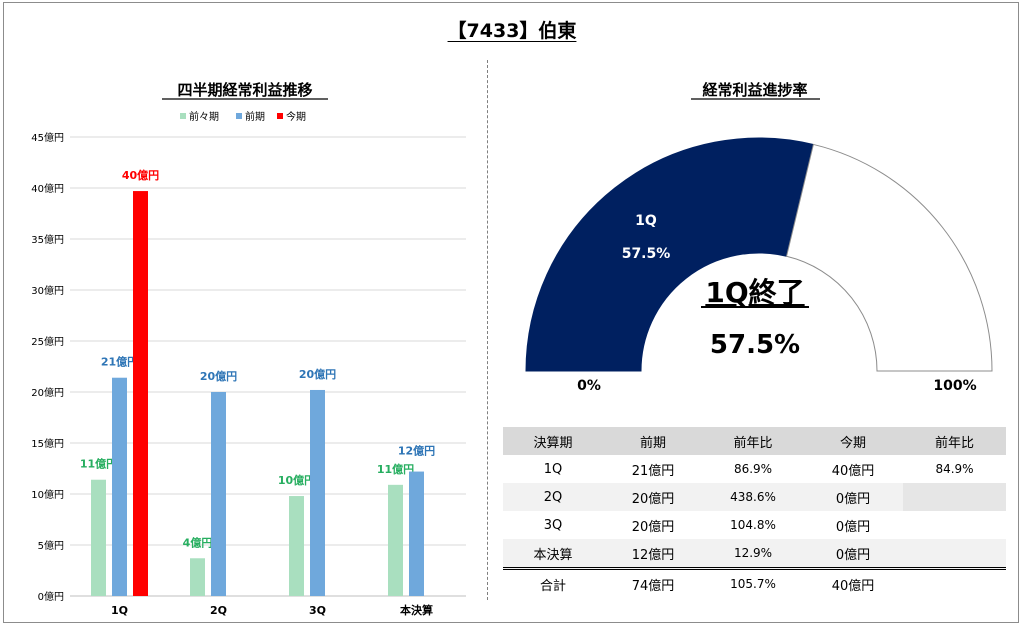  What do you see at coordinates (47, 443) in the screenshot?
I see `y-tick-label: 15億円` at bounding box center [47, 443].